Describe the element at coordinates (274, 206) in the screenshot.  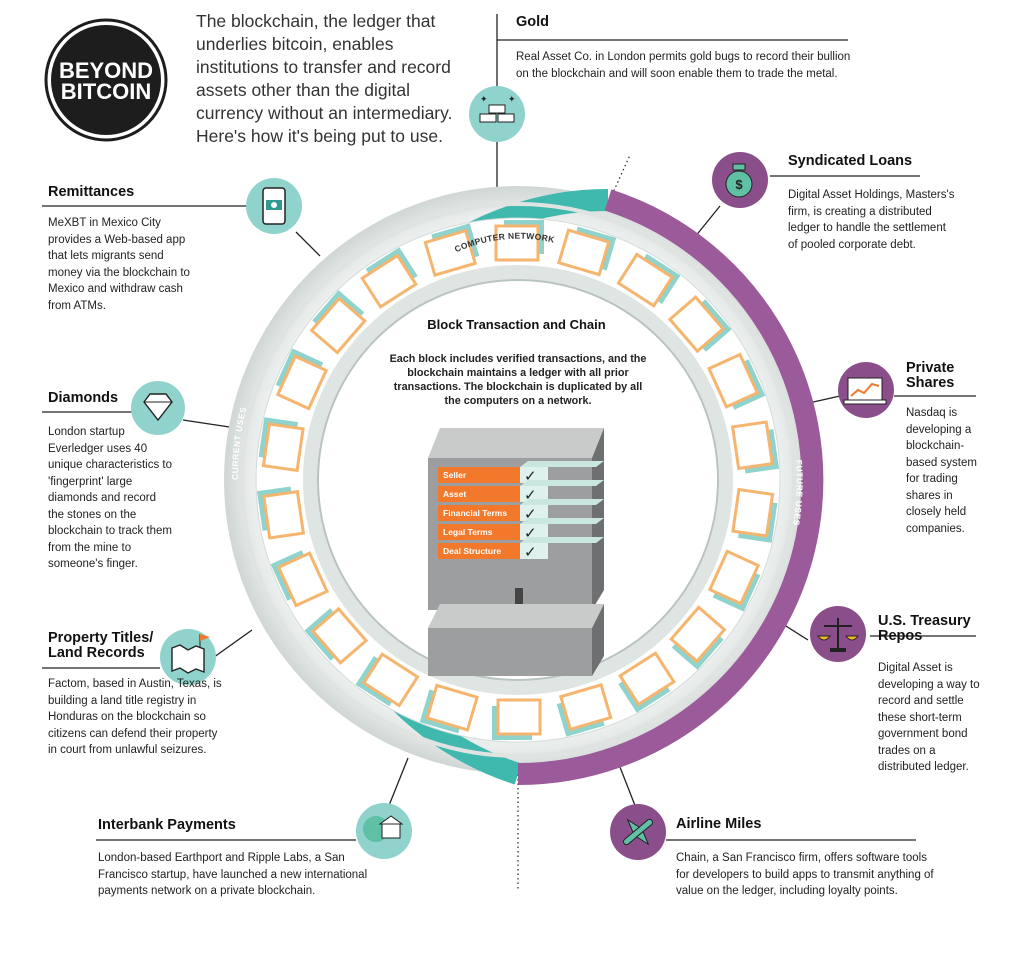
I see `phone-money-icon` at that location.